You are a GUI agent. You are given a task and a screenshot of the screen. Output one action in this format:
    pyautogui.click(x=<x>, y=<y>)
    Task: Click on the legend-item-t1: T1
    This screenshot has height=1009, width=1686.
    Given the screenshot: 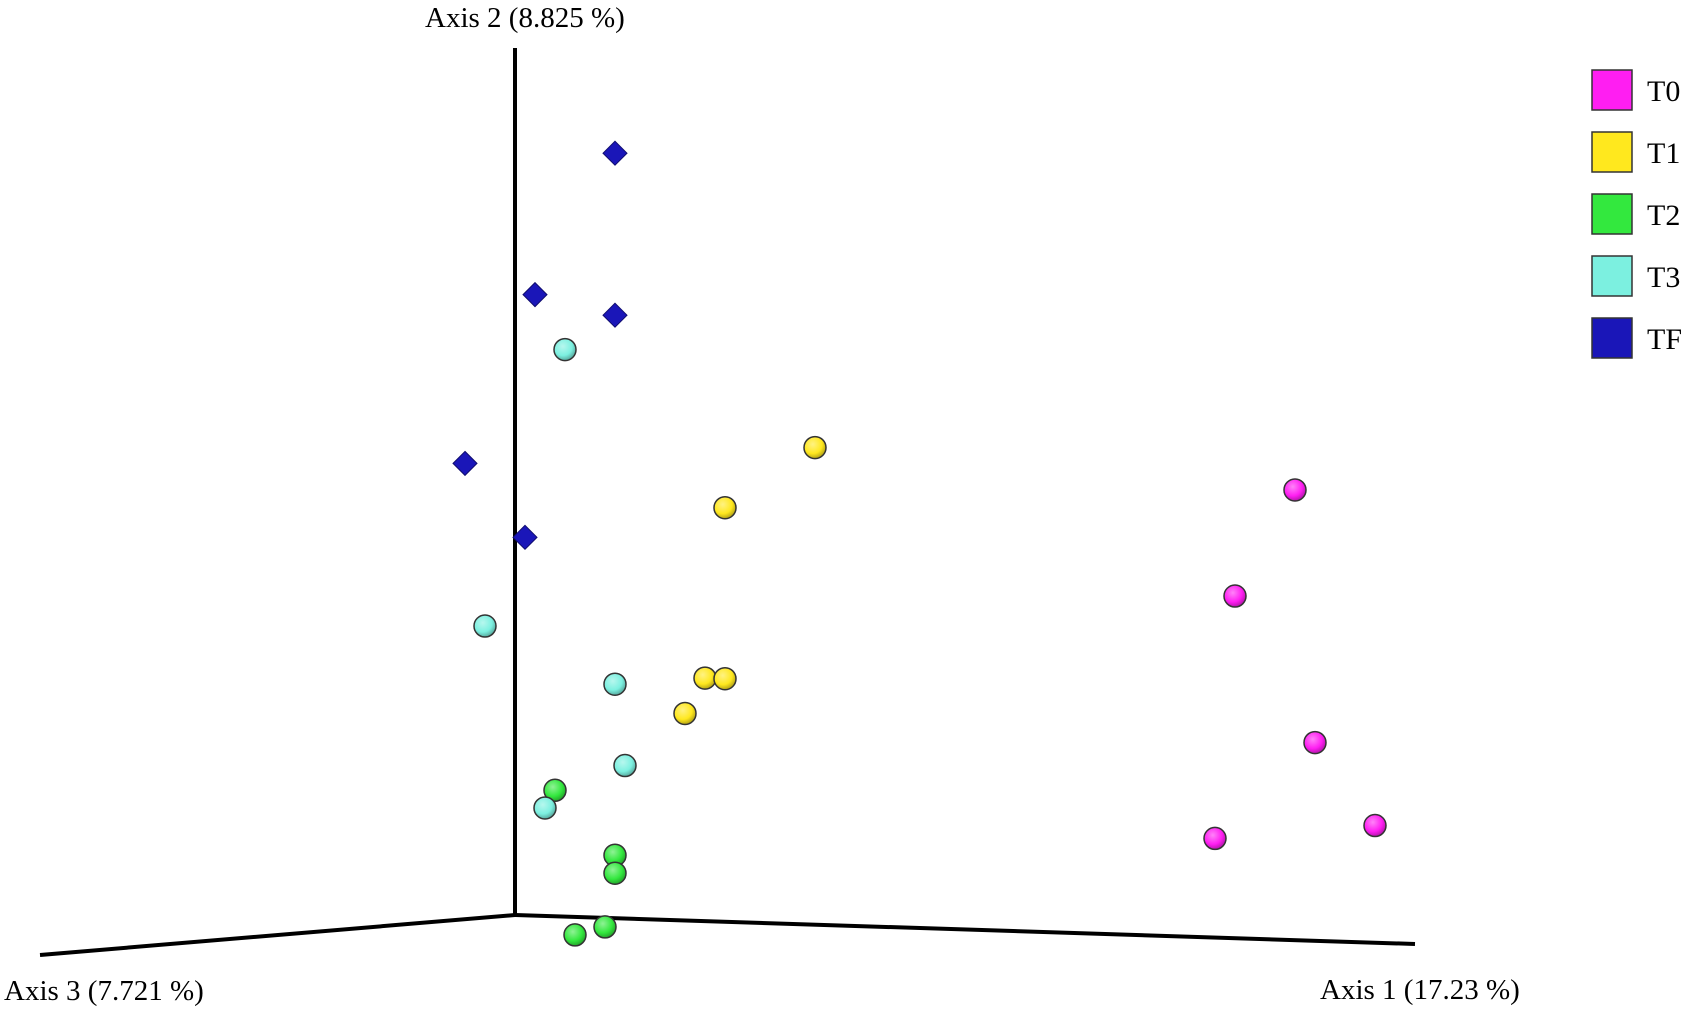 What is the action you would take?
    pyautogui.click(x=1635, y=152)
    